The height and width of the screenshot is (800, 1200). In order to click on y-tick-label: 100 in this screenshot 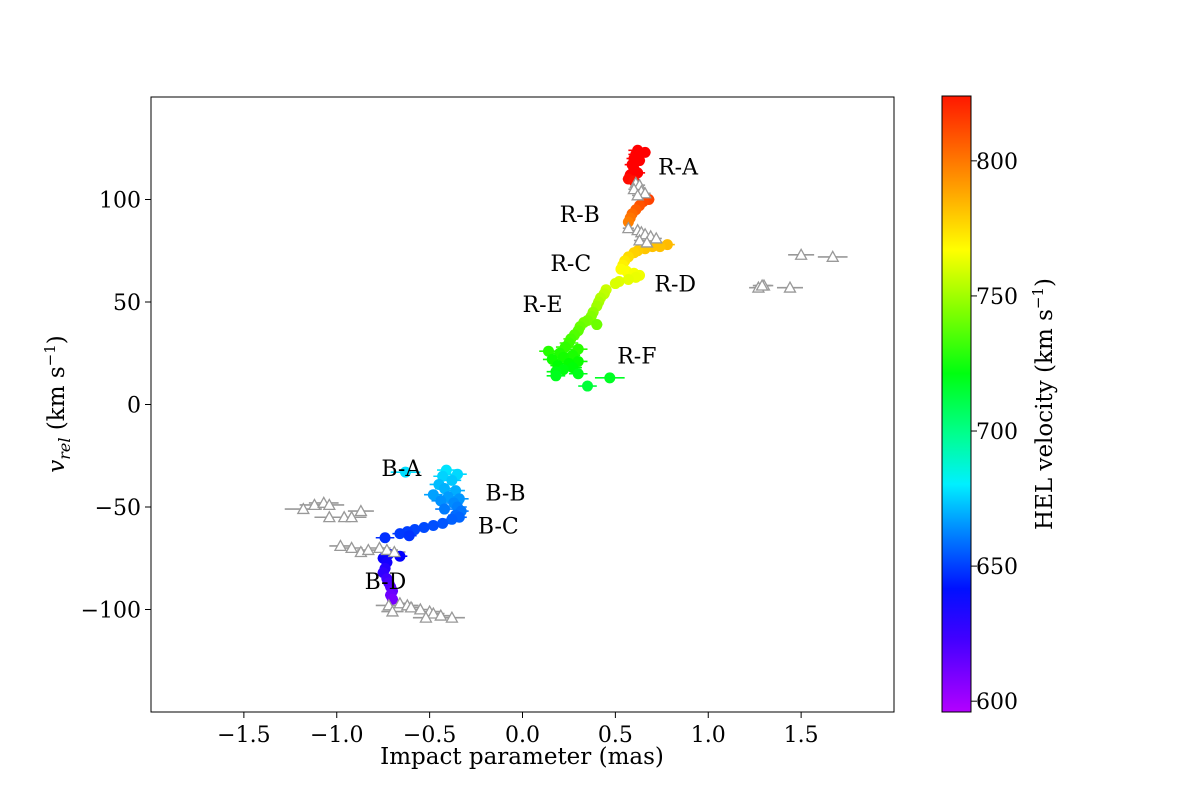, I will do `click(120, 201)`.